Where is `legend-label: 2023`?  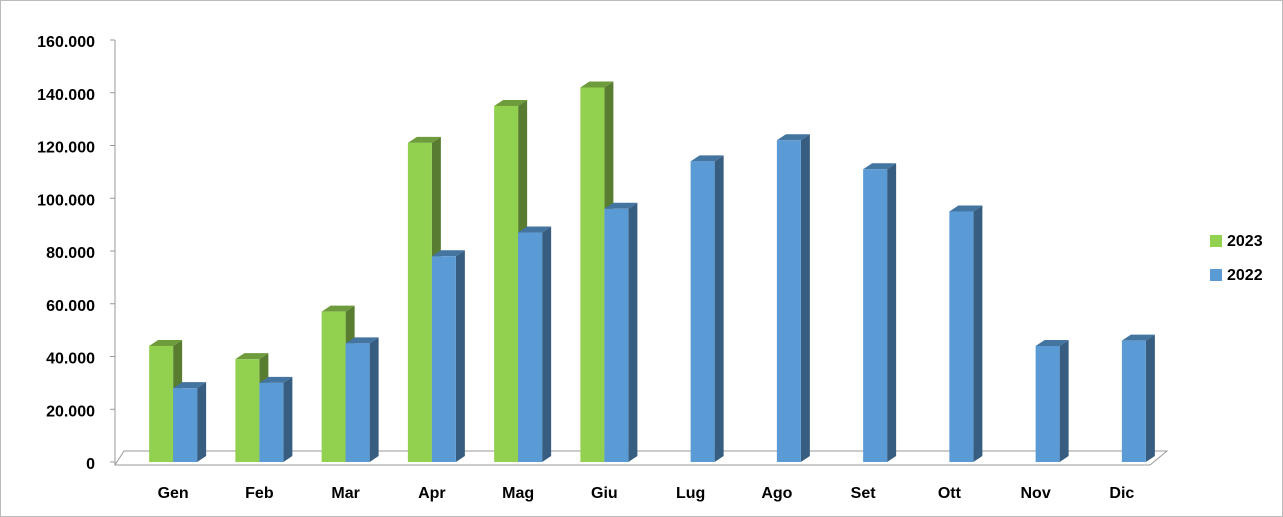
legend-label: 2023 is located at coordinates (1245, 241).